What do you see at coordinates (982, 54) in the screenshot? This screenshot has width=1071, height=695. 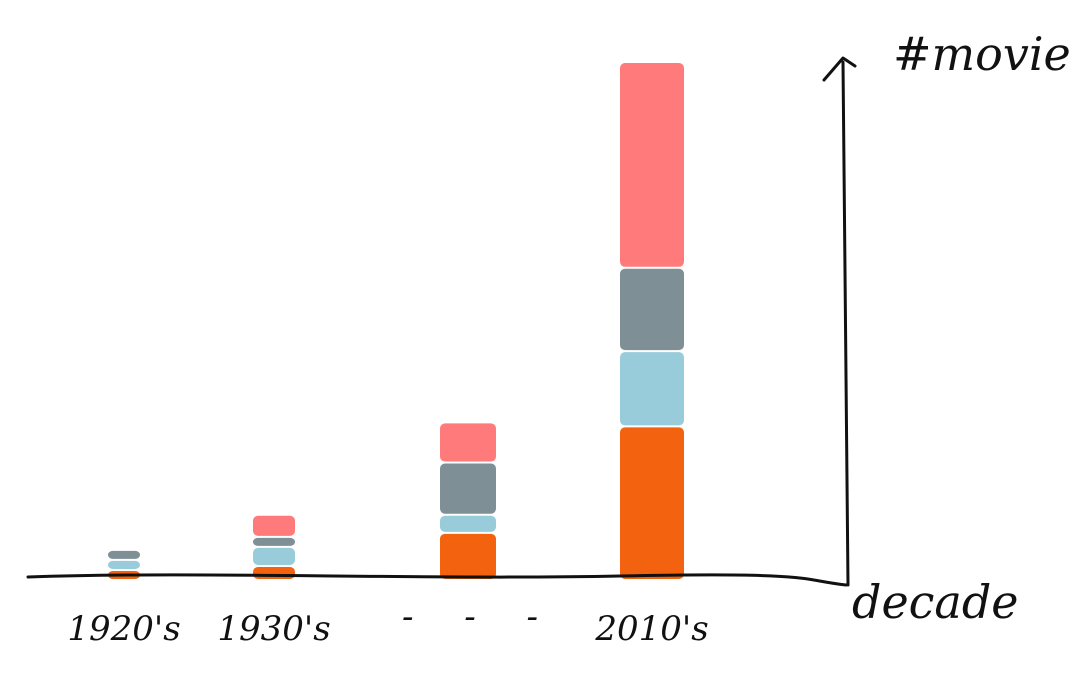 I see `y-axis-label: #movies` at bounding box center [982, 54].